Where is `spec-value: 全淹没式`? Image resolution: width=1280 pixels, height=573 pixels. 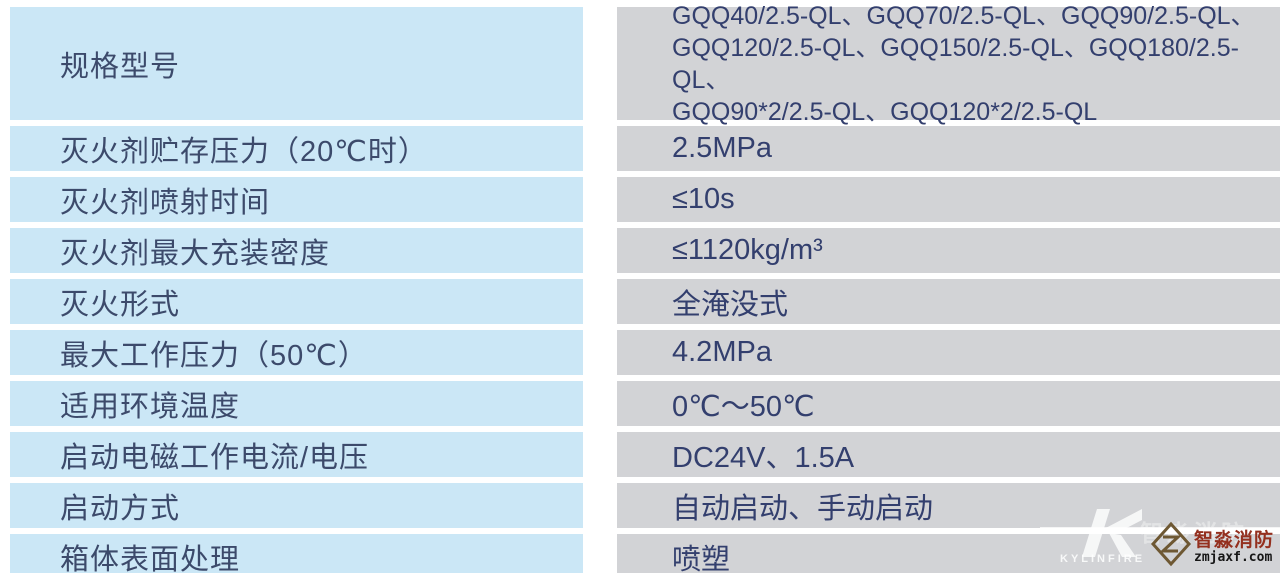 spec-value: 全淹没式 is located at coordinates (948, 301).